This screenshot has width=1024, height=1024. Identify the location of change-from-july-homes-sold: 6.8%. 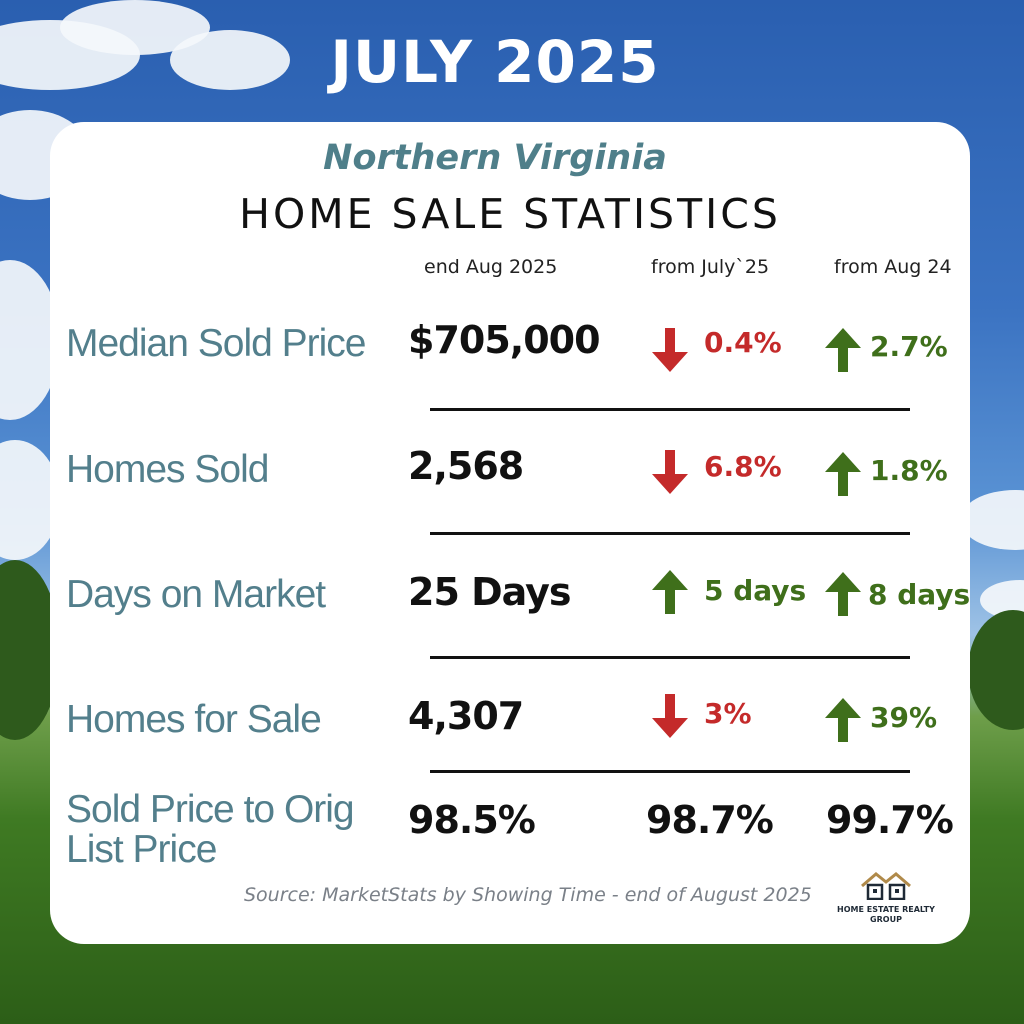
(743, 466).